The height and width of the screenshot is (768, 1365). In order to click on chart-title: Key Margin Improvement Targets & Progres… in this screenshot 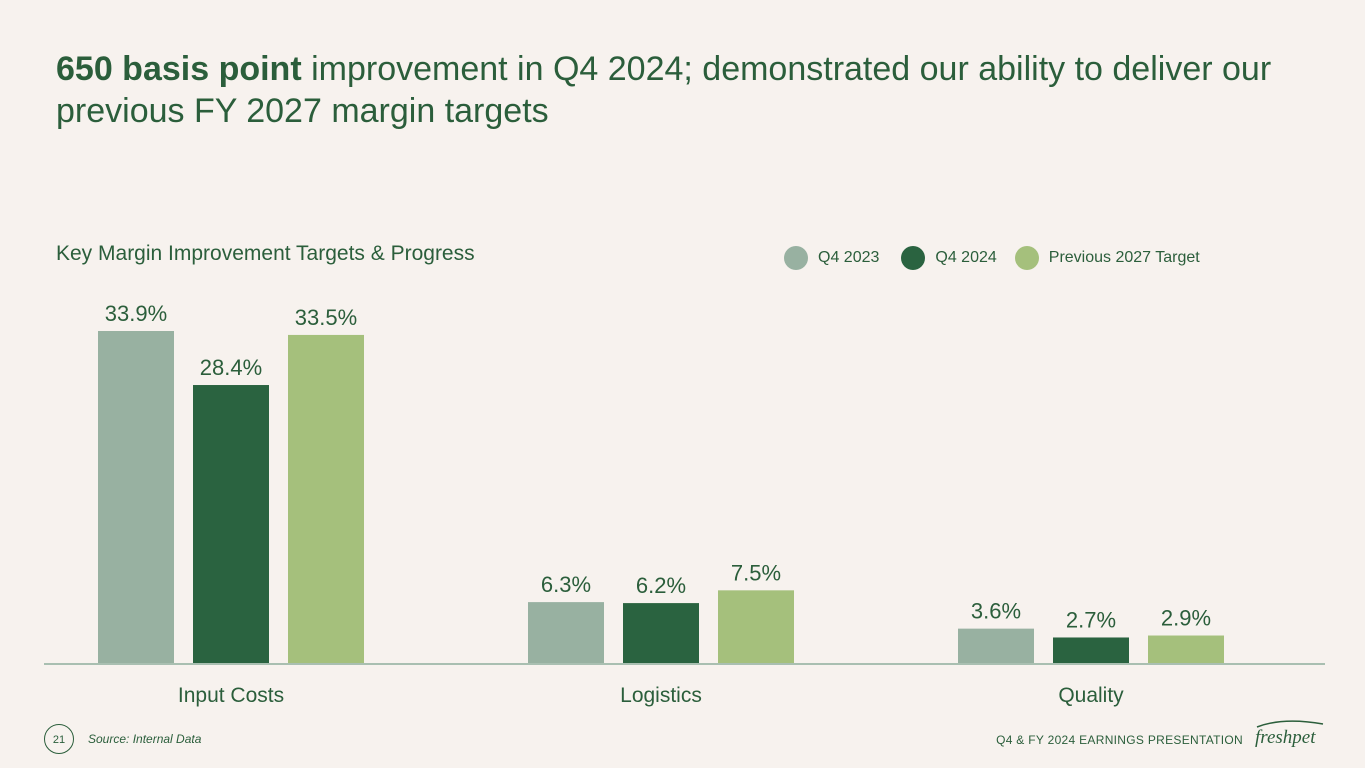, I will do `click(265, 253)`.